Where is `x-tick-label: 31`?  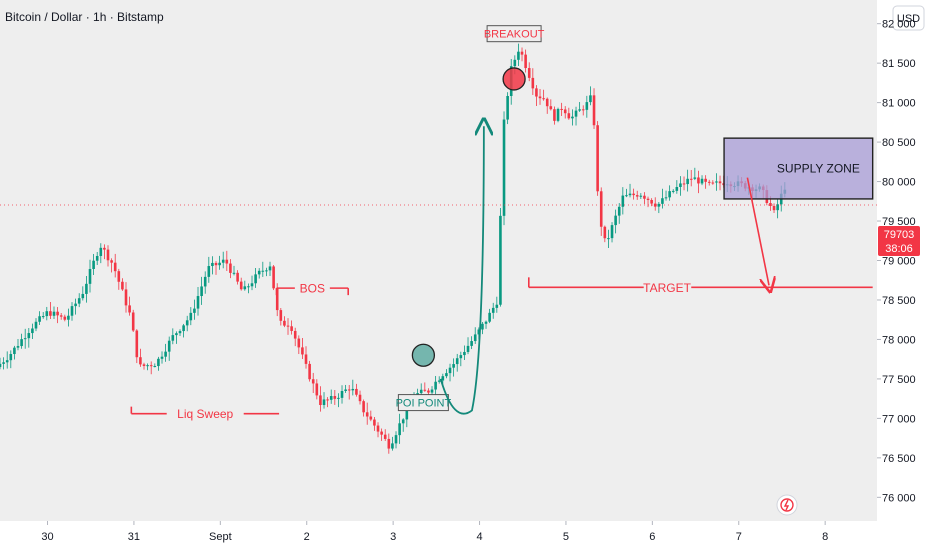 x-tick-label: 31 is located at coordinates (134, 537).